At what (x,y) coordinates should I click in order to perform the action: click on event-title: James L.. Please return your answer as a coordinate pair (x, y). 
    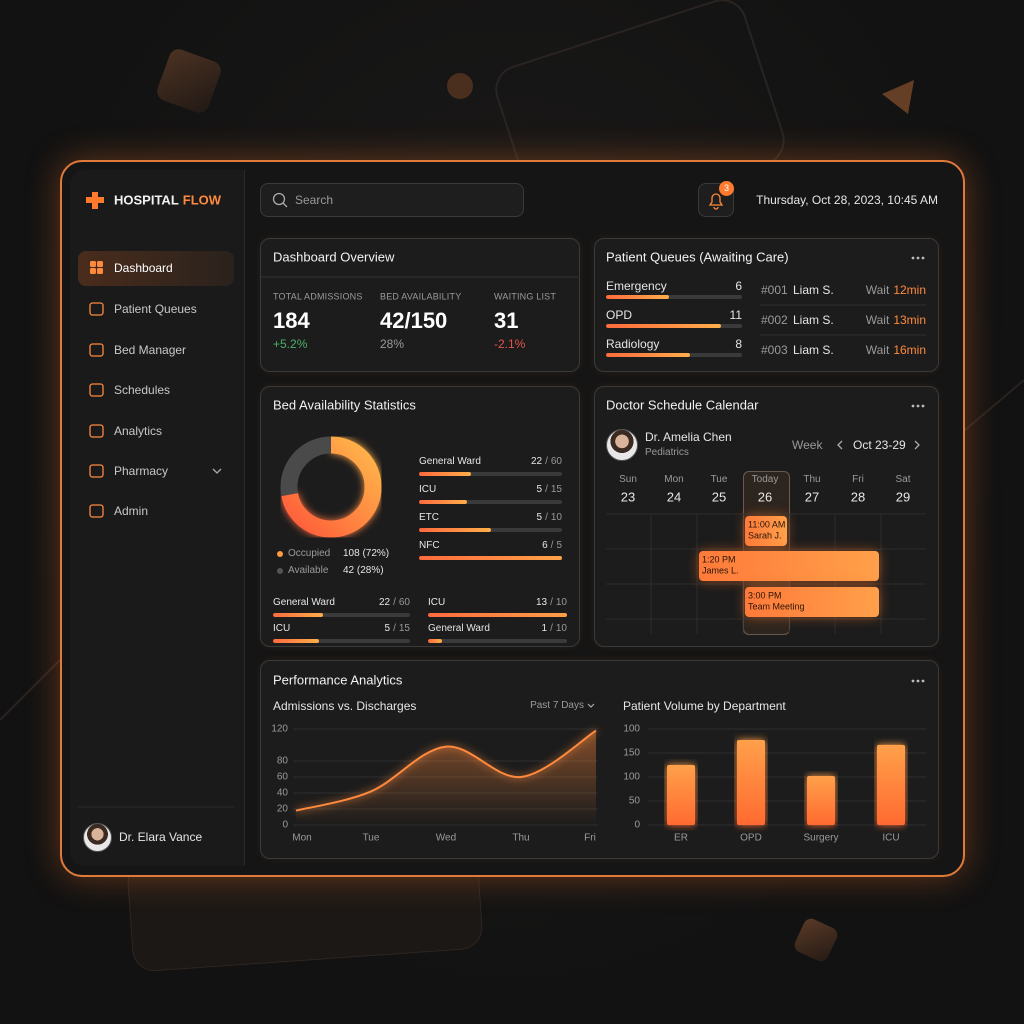
    Looking at the image, I should click on (720, 570).